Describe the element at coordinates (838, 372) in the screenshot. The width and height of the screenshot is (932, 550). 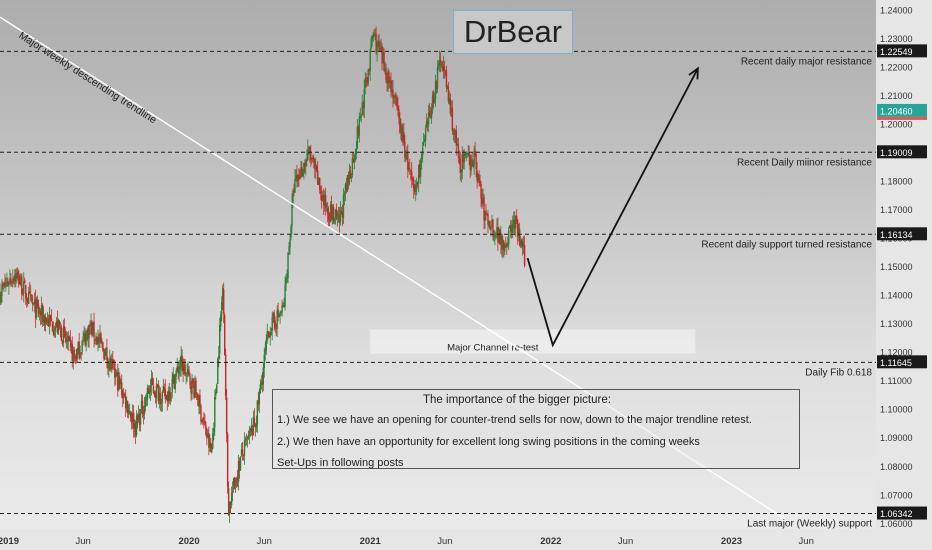
I see `level-label: Daily Fib 0.618` at that location.